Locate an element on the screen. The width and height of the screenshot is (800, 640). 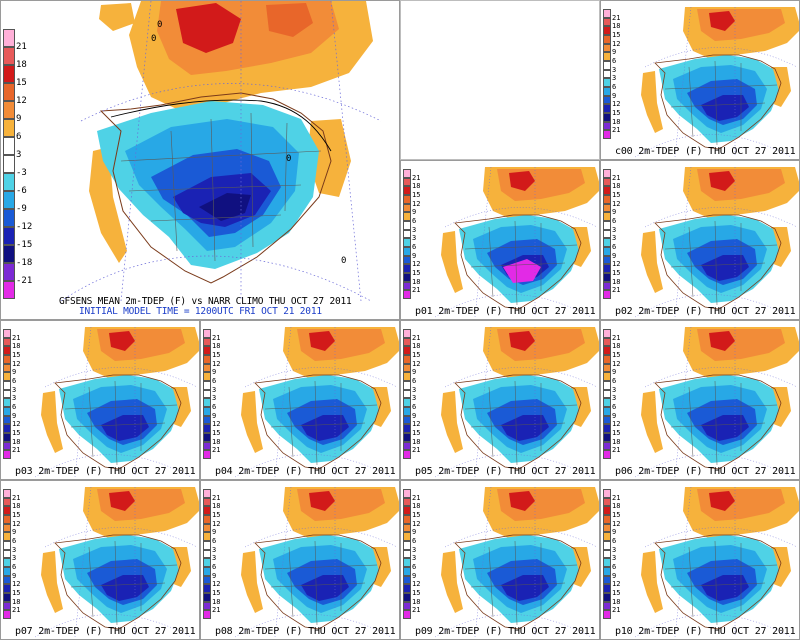
cool-anomaly-core is located at coordinates (325, 588).